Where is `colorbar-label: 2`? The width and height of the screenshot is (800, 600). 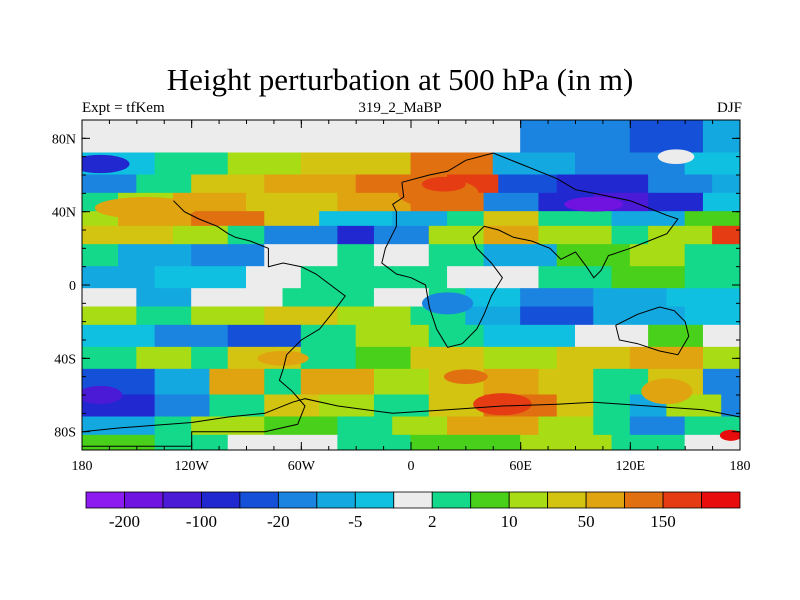
colorbar-label: 2 is located at coordinates (432, 521).